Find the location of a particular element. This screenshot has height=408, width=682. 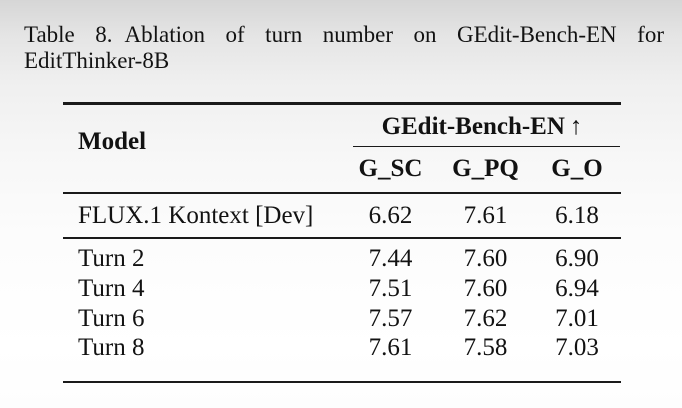

g-sc-cell: 7.44 is located at coordinates (390, 258).